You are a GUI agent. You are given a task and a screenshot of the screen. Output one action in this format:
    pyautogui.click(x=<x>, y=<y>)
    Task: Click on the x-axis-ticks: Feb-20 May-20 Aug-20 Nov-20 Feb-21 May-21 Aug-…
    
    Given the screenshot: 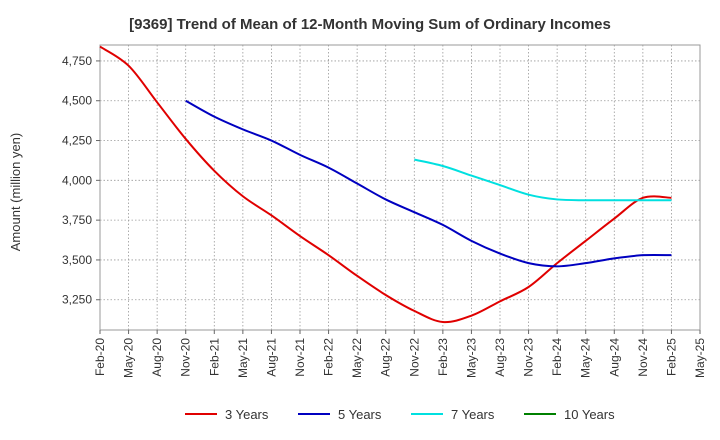 What is the action you would take?
    pyautogui.click(x=400, y=354)
    